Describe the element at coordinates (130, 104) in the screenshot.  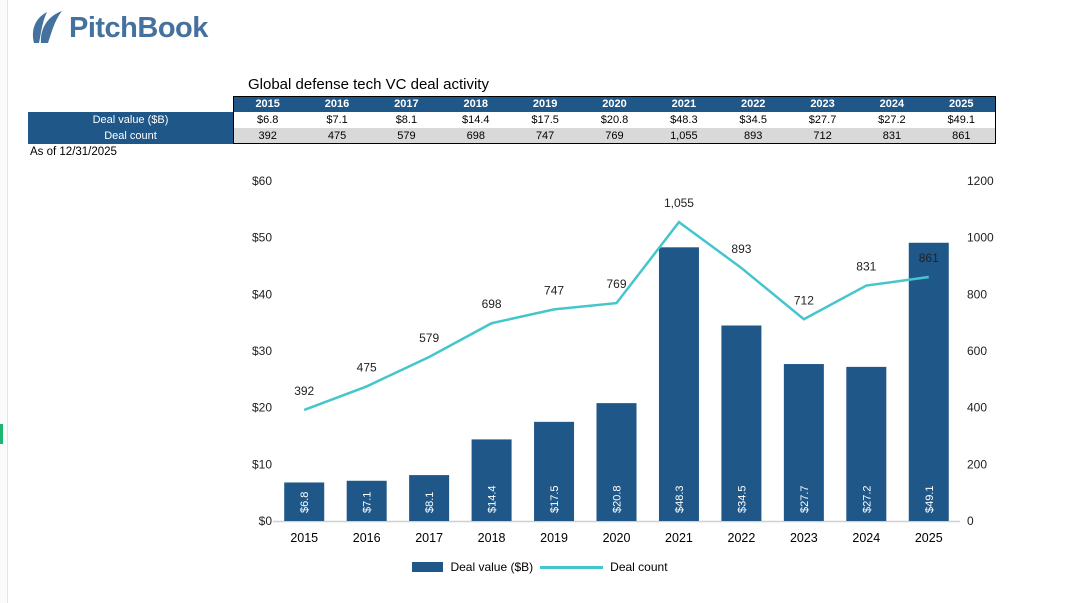
I see `table-corner` at that location.